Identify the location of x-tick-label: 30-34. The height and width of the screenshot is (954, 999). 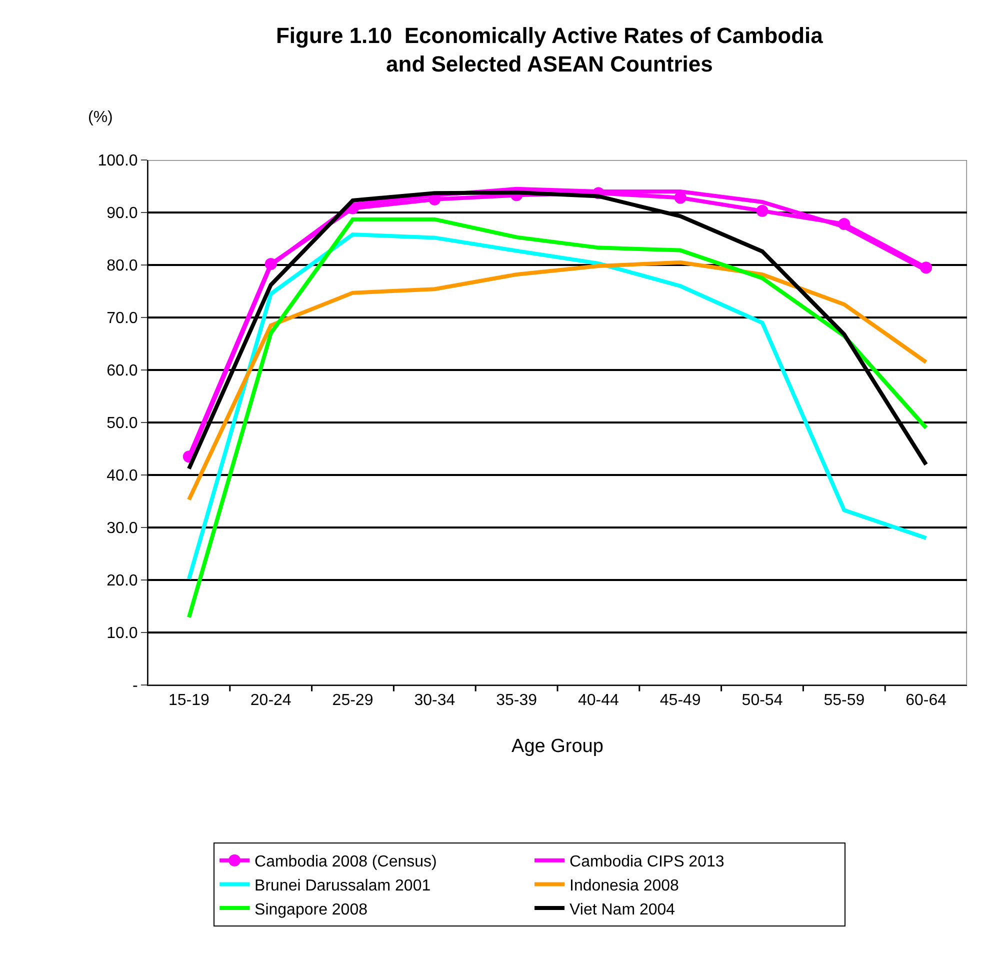
(435, 701).